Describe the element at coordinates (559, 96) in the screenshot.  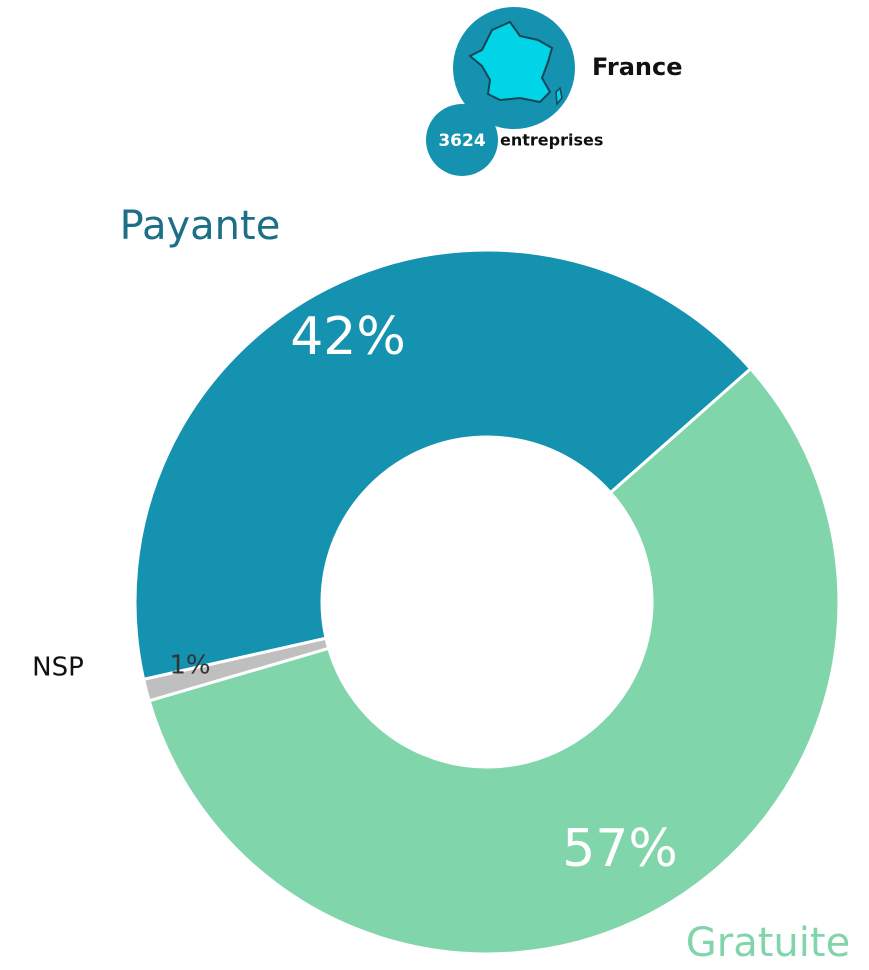
I see `corsica` at that location.